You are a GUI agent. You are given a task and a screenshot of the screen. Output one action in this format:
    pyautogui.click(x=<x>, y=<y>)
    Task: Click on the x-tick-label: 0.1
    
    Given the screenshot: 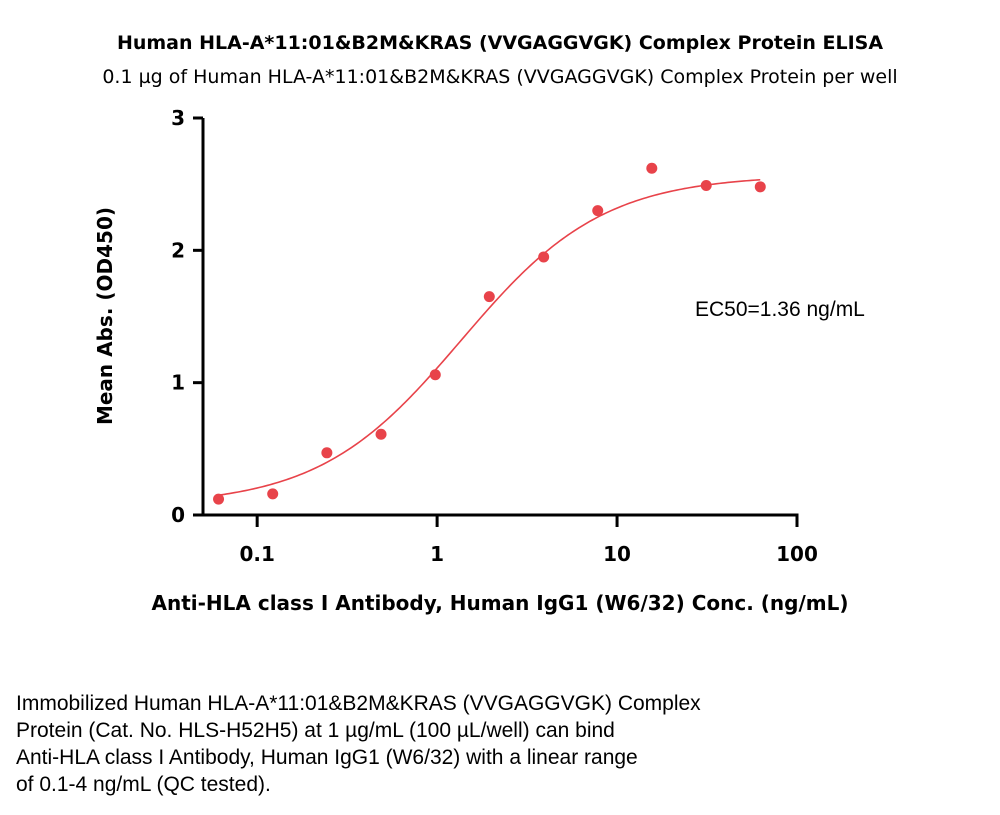 What is the action you would take?
    pyautogui.click(x=256, y=554)
    